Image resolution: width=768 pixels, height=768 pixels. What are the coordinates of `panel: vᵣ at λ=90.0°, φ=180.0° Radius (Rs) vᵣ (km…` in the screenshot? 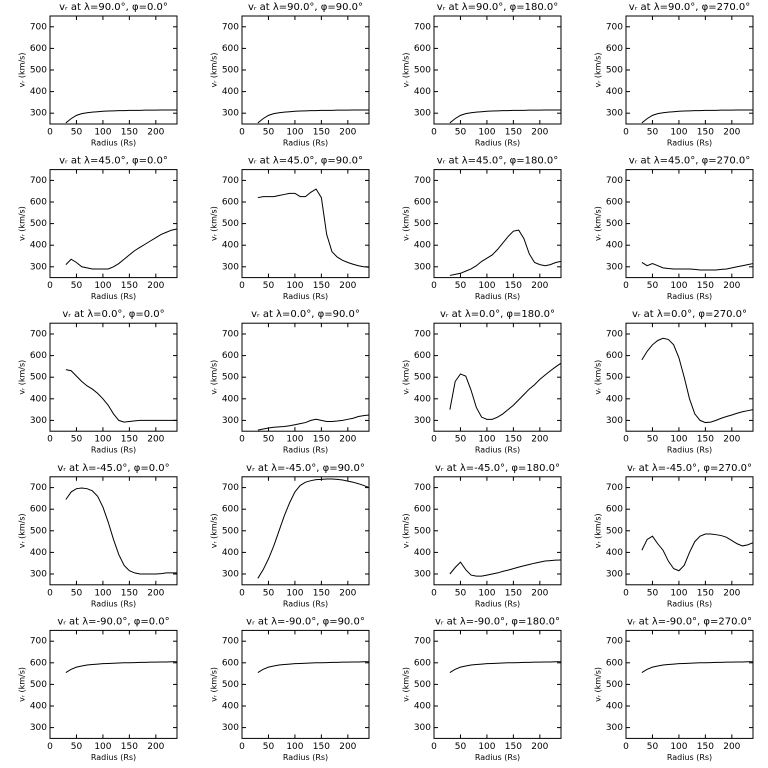 It's located at (482, 75).